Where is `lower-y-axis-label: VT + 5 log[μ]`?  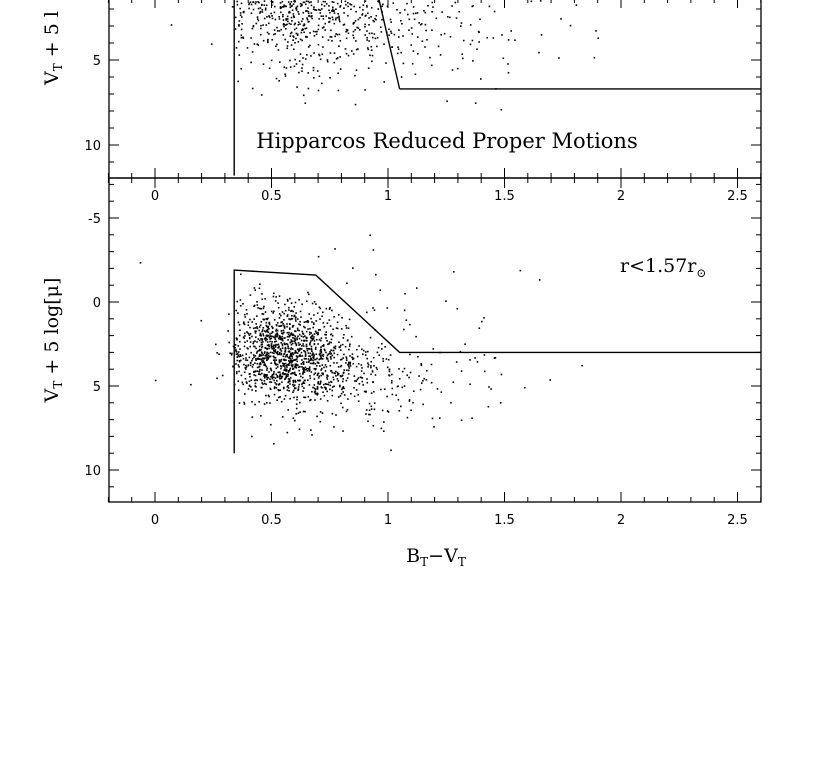 lower-y-axis-label: VT + 5 log[μ] is located at coordinates (53, 341).